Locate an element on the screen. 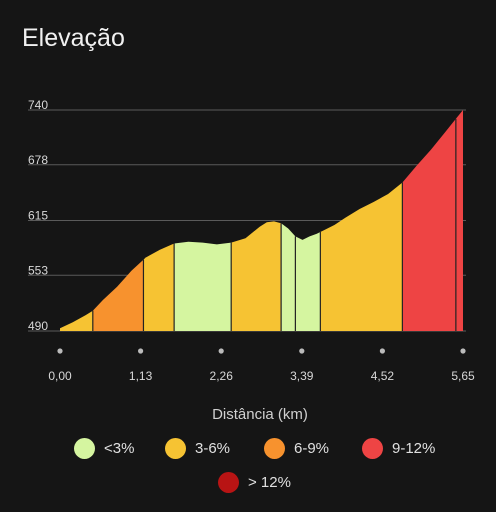 This screenshot has height=512, width=496. x-tick-label: 0,00 is located at coordinates (60, 376).